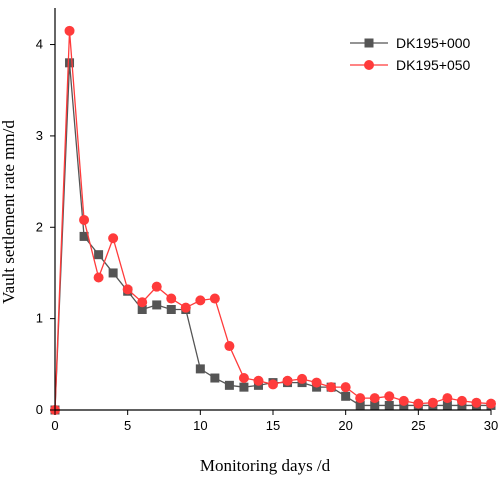 This screenshot has width=498, height=477. I want to click on x-tick-label: 30, so click(491, 425).